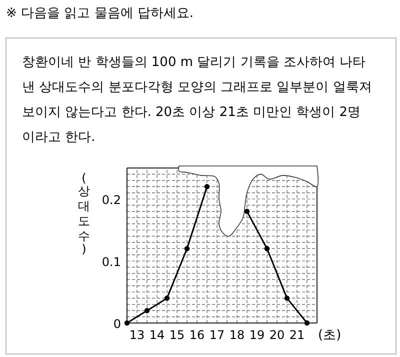 The height and width of the screenshot is (357, 400). I want to click on y-axis-title: (상대도수), so click(84, 213).